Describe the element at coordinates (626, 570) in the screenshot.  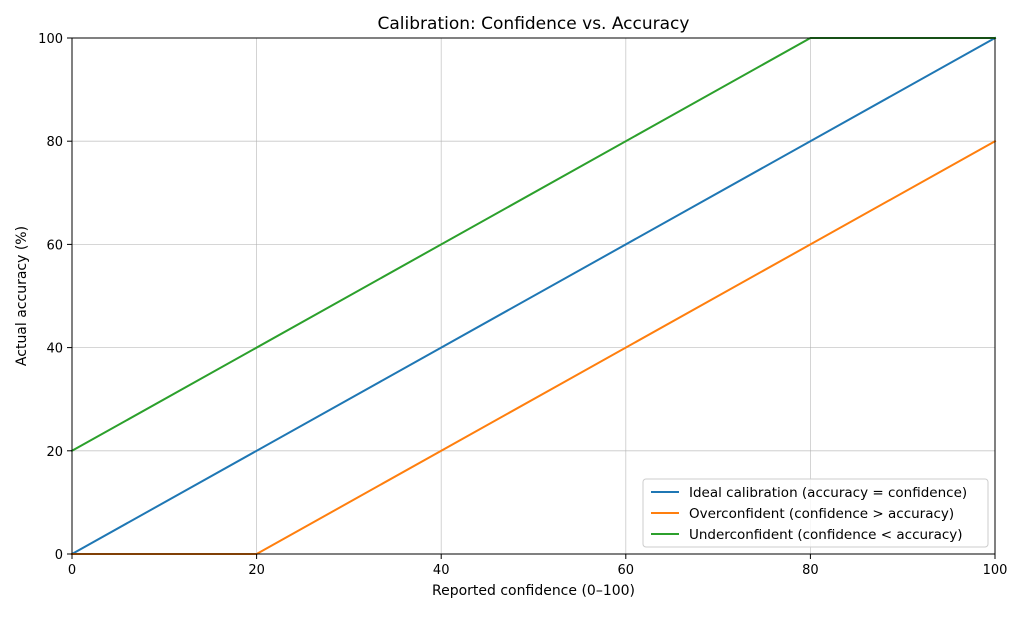
I see `x-tick-label: 60` at that location.